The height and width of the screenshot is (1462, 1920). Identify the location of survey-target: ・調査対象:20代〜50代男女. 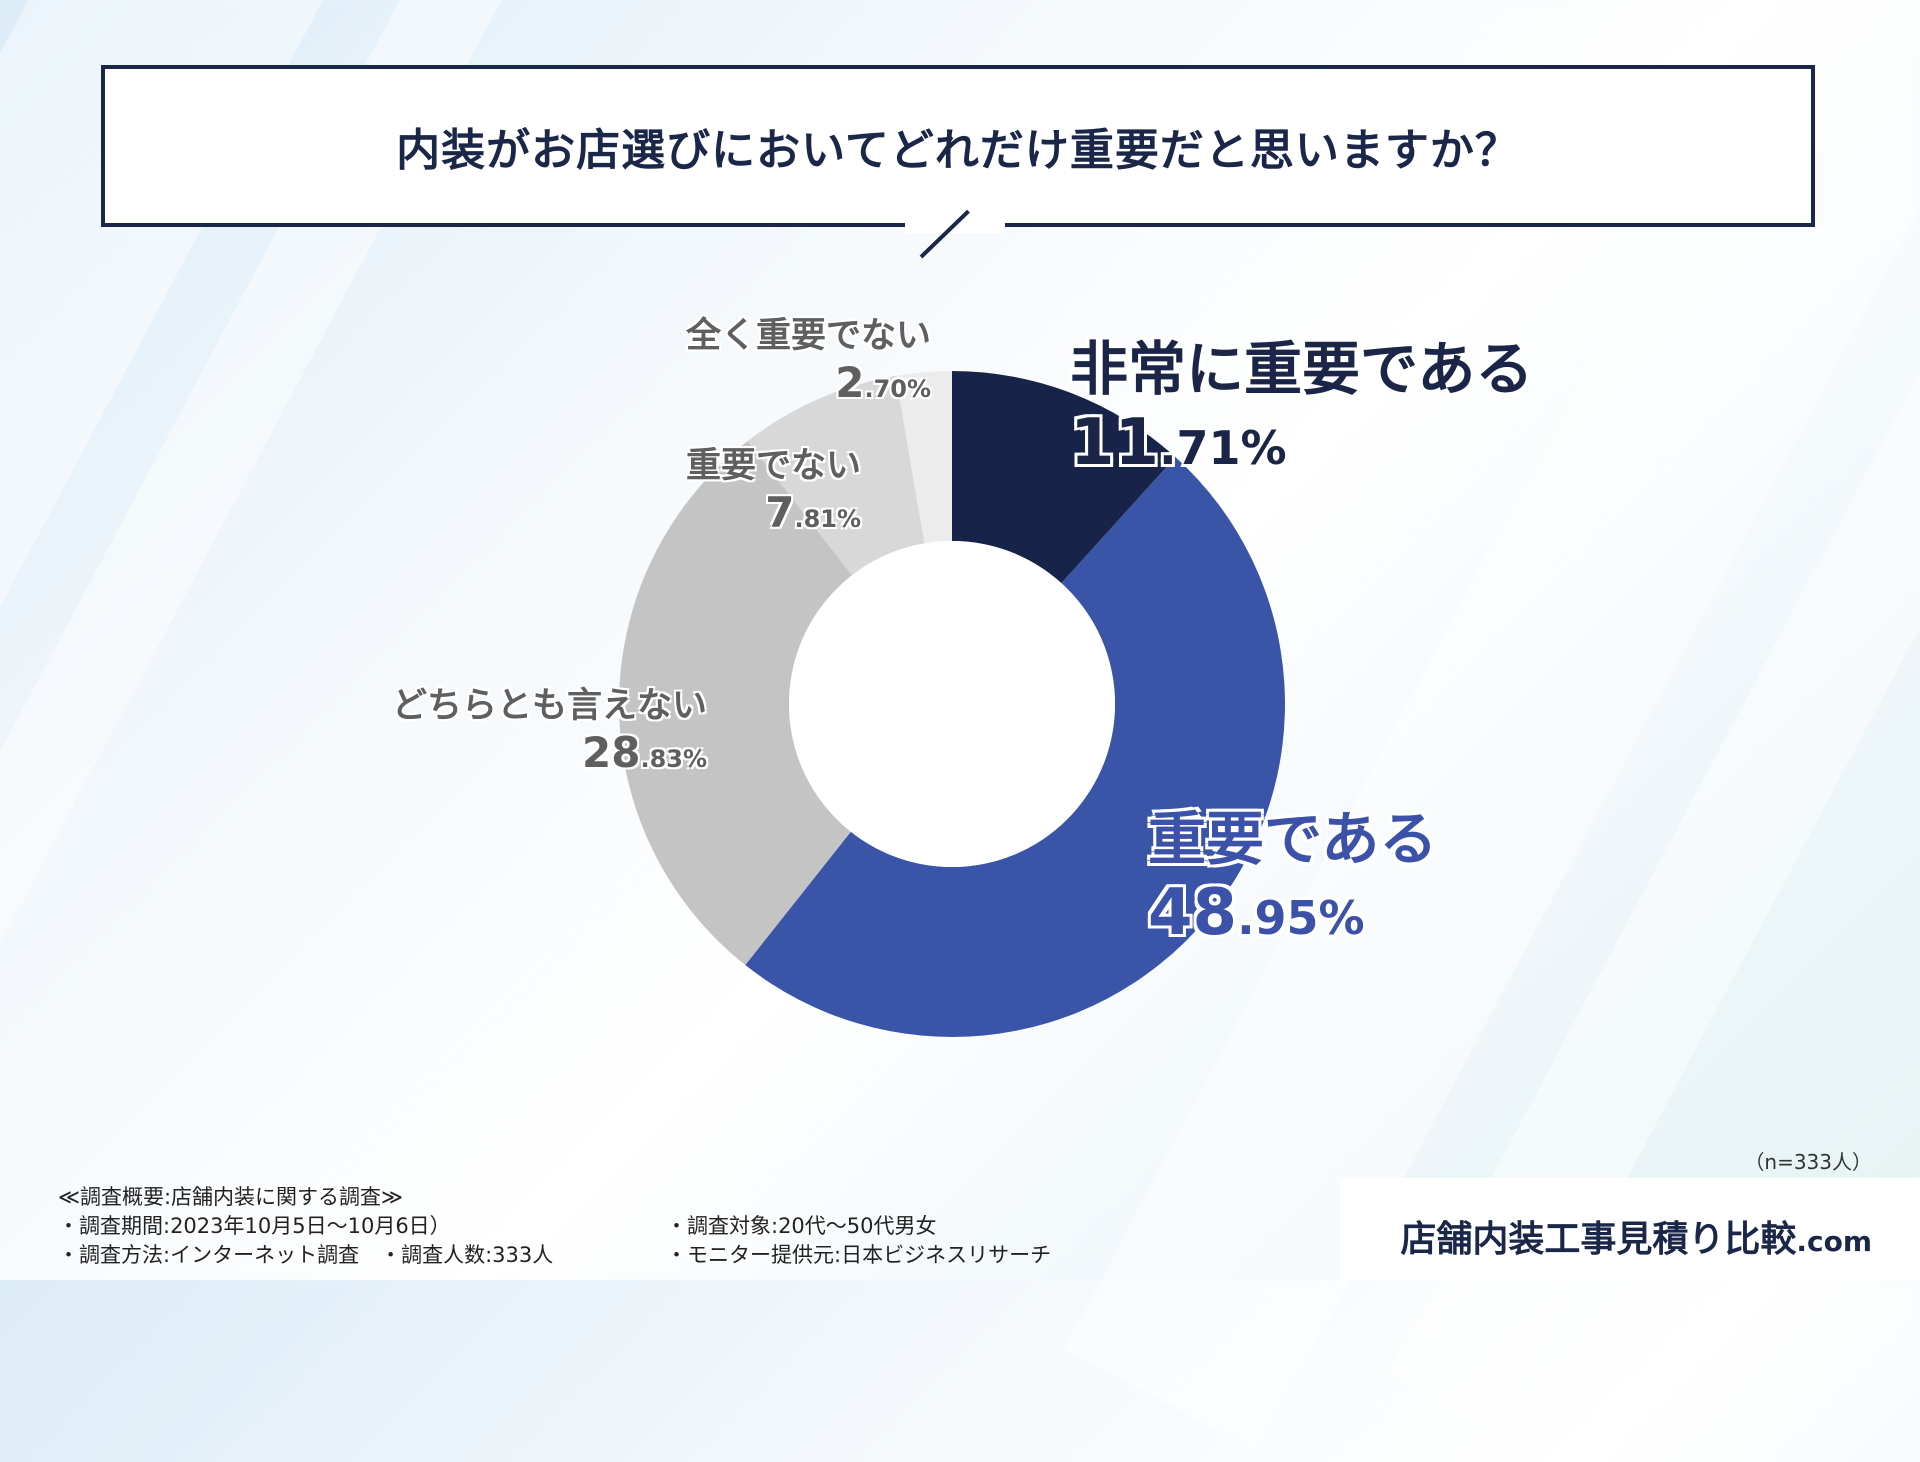
(801, 1226).